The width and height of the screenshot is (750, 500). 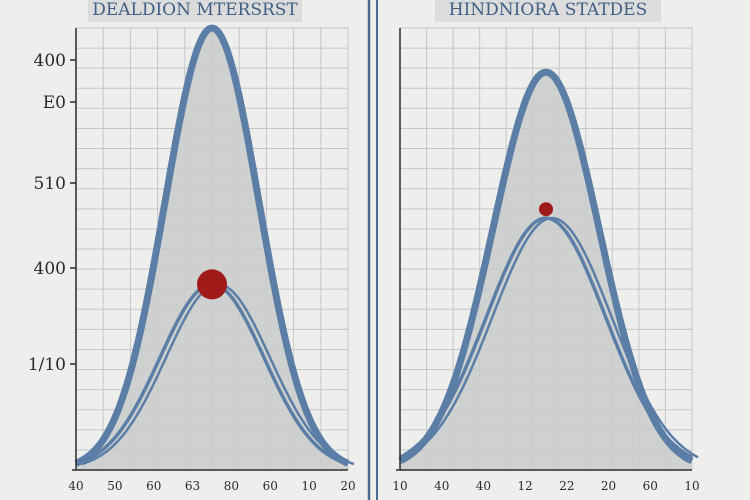 I want to click on y-tick-label: E0, so click(x=54, y=103).